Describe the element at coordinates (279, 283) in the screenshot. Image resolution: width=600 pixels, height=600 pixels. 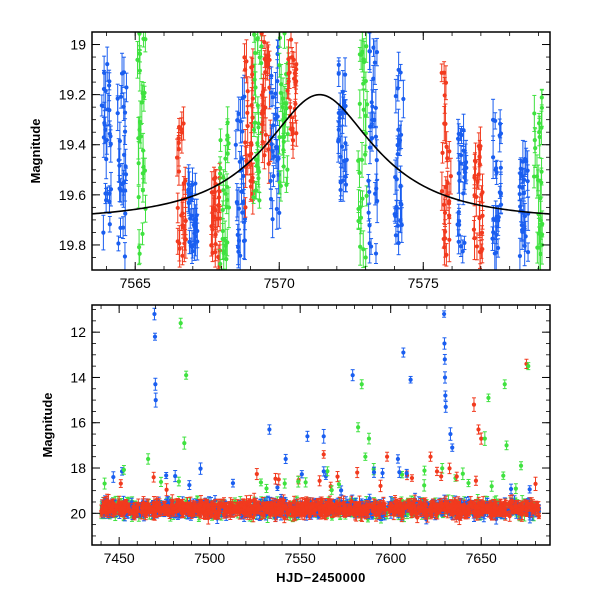
I see `top-x-tick-label: 7570` at that location.